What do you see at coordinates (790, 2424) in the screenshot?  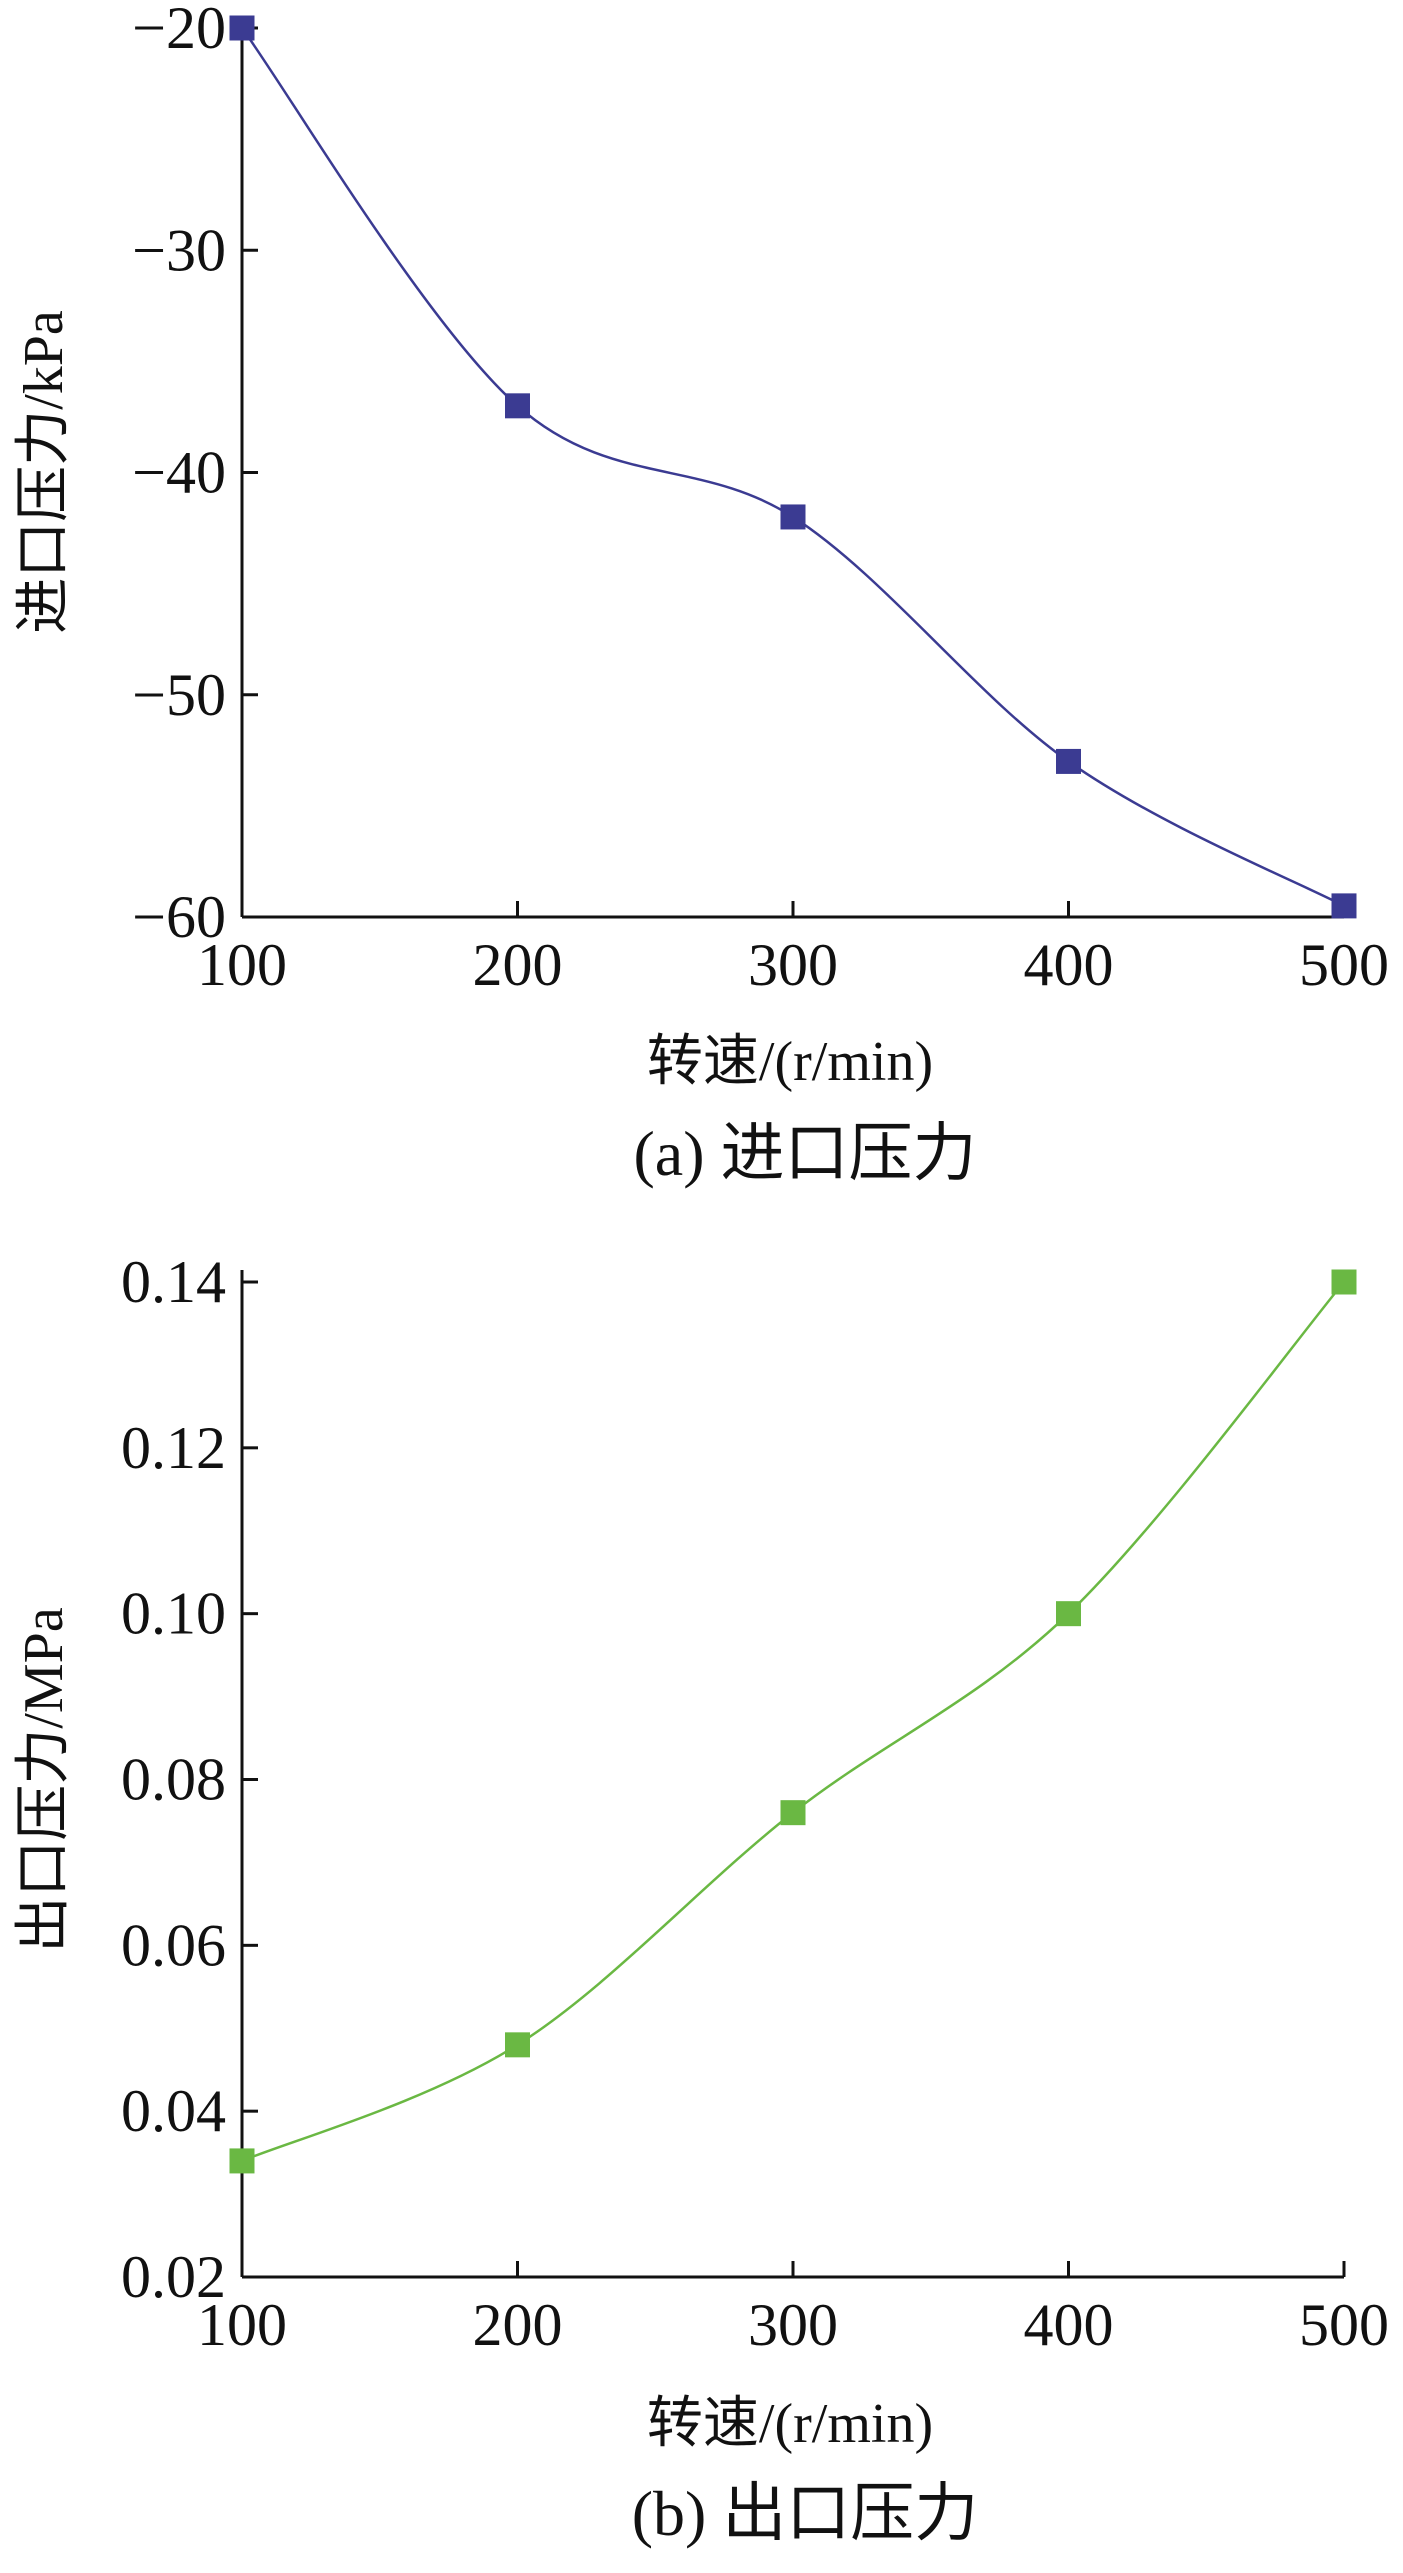 I see `x-axis-label-b: 转速/(r/min)` at bounding box center [790, 2424].